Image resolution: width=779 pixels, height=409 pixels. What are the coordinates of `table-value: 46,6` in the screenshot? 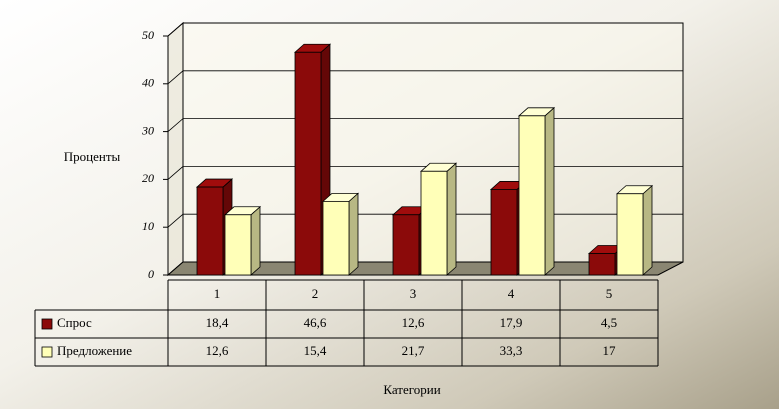 It's located at (315, 322).